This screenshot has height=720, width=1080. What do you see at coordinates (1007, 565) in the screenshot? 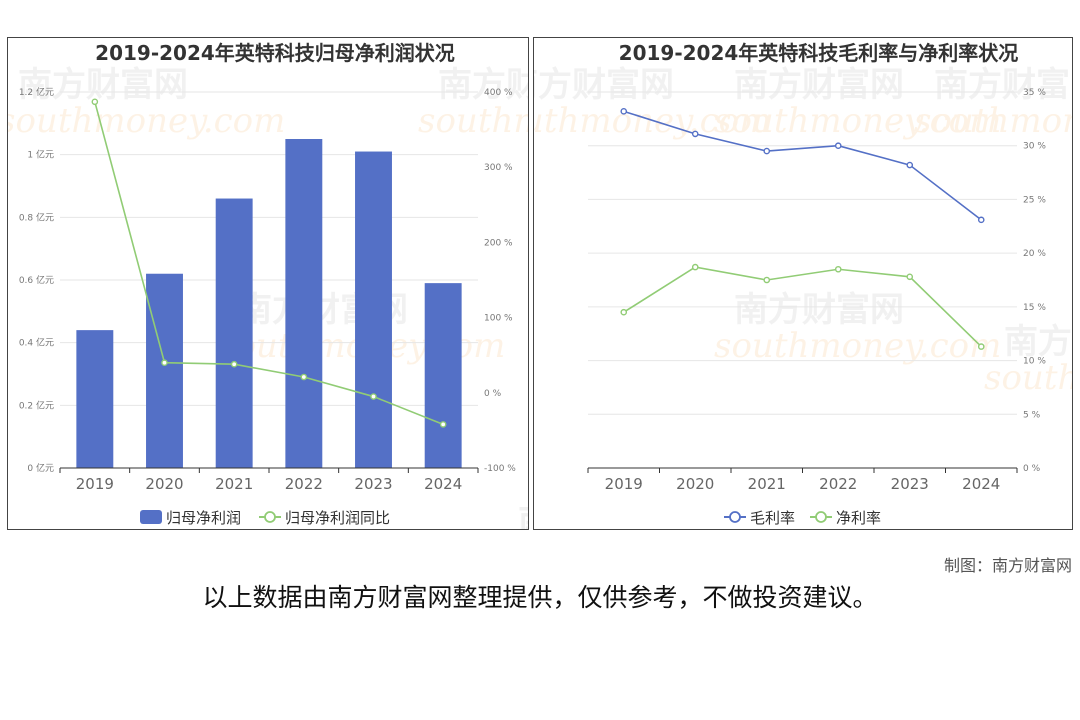
I see `chart-credit: 制图：南方财富网` at bounding box center [1007, 565].